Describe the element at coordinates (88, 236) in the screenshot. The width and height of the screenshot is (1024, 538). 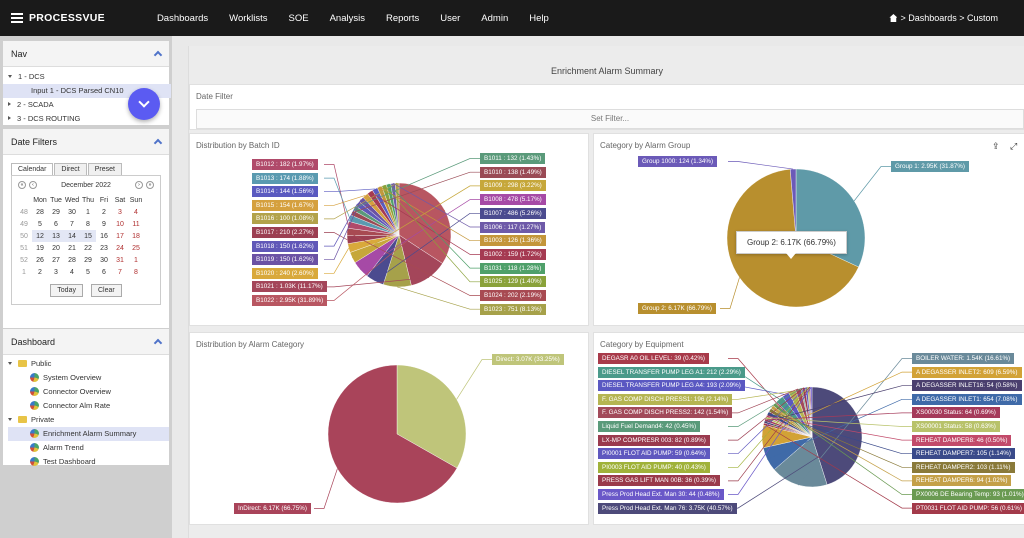
I see `calendar-day: 15` at that location.